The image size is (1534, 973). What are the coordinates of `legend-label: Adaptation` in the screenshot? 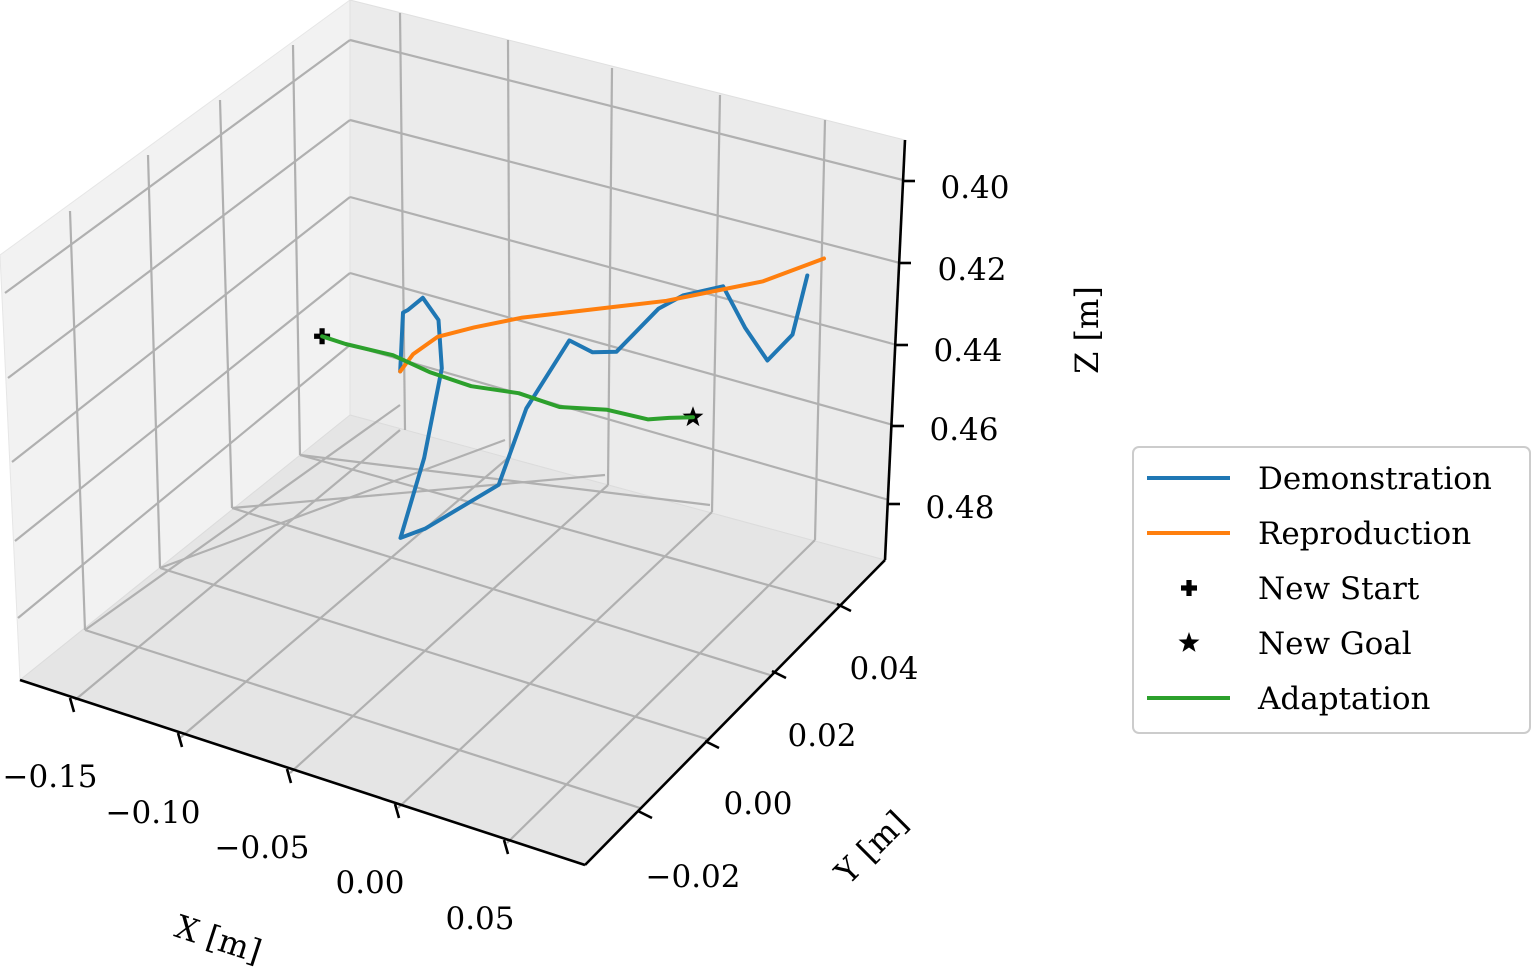 It's located at (1344, 699).